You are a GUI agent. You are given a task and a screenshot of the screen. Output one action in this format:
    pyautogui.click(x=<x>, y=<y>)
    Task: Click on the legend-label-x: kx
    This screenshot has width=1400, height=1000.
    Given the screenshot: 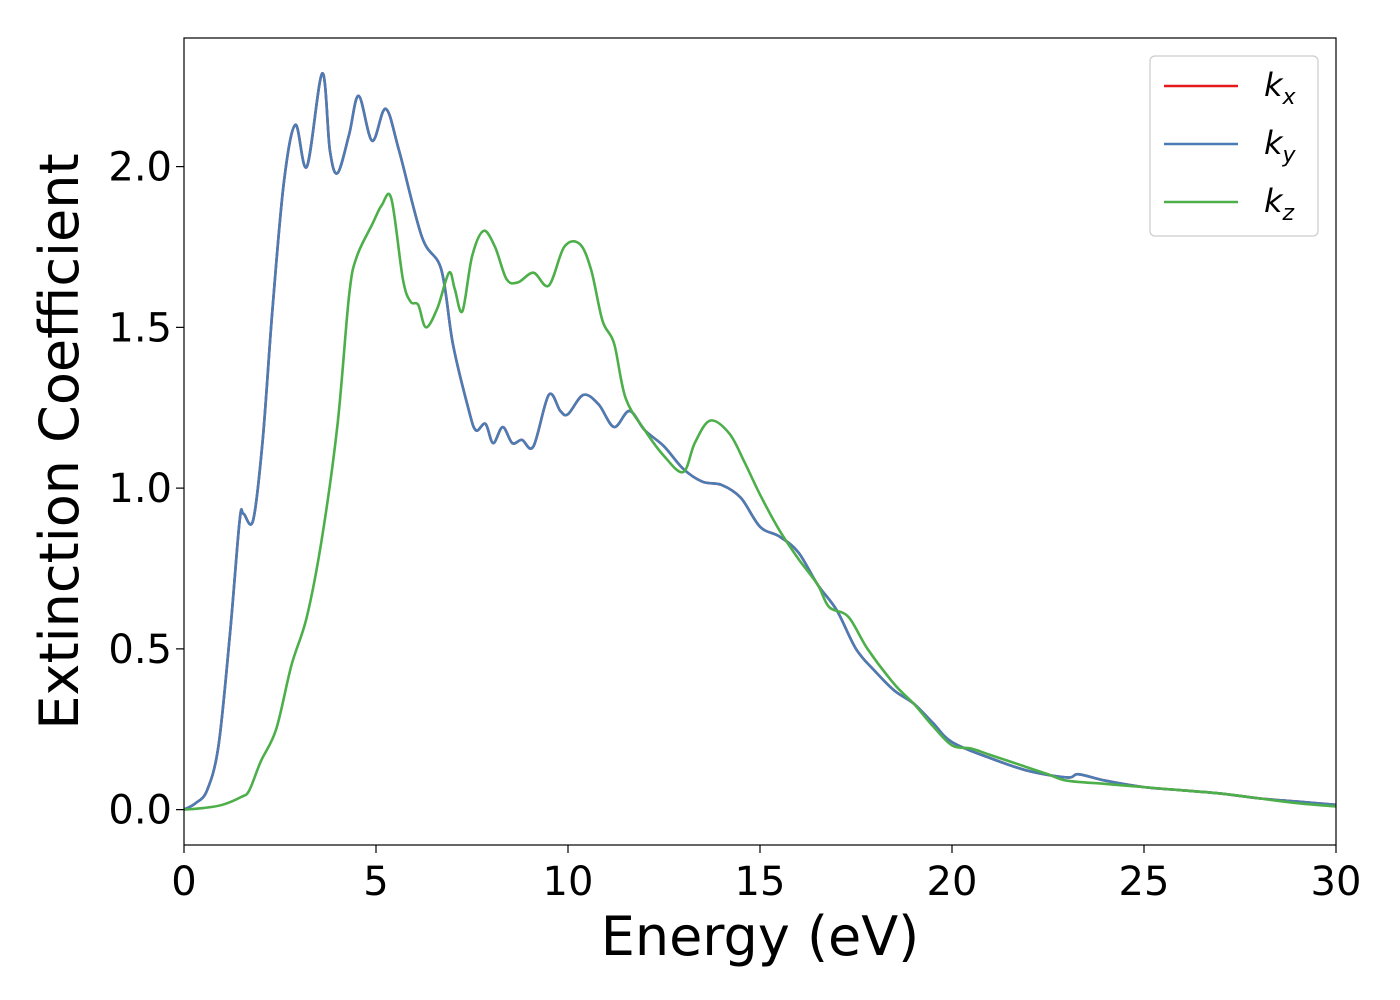 What is the action you would take?
    pyautogui.click(x=1280, y=88)
    